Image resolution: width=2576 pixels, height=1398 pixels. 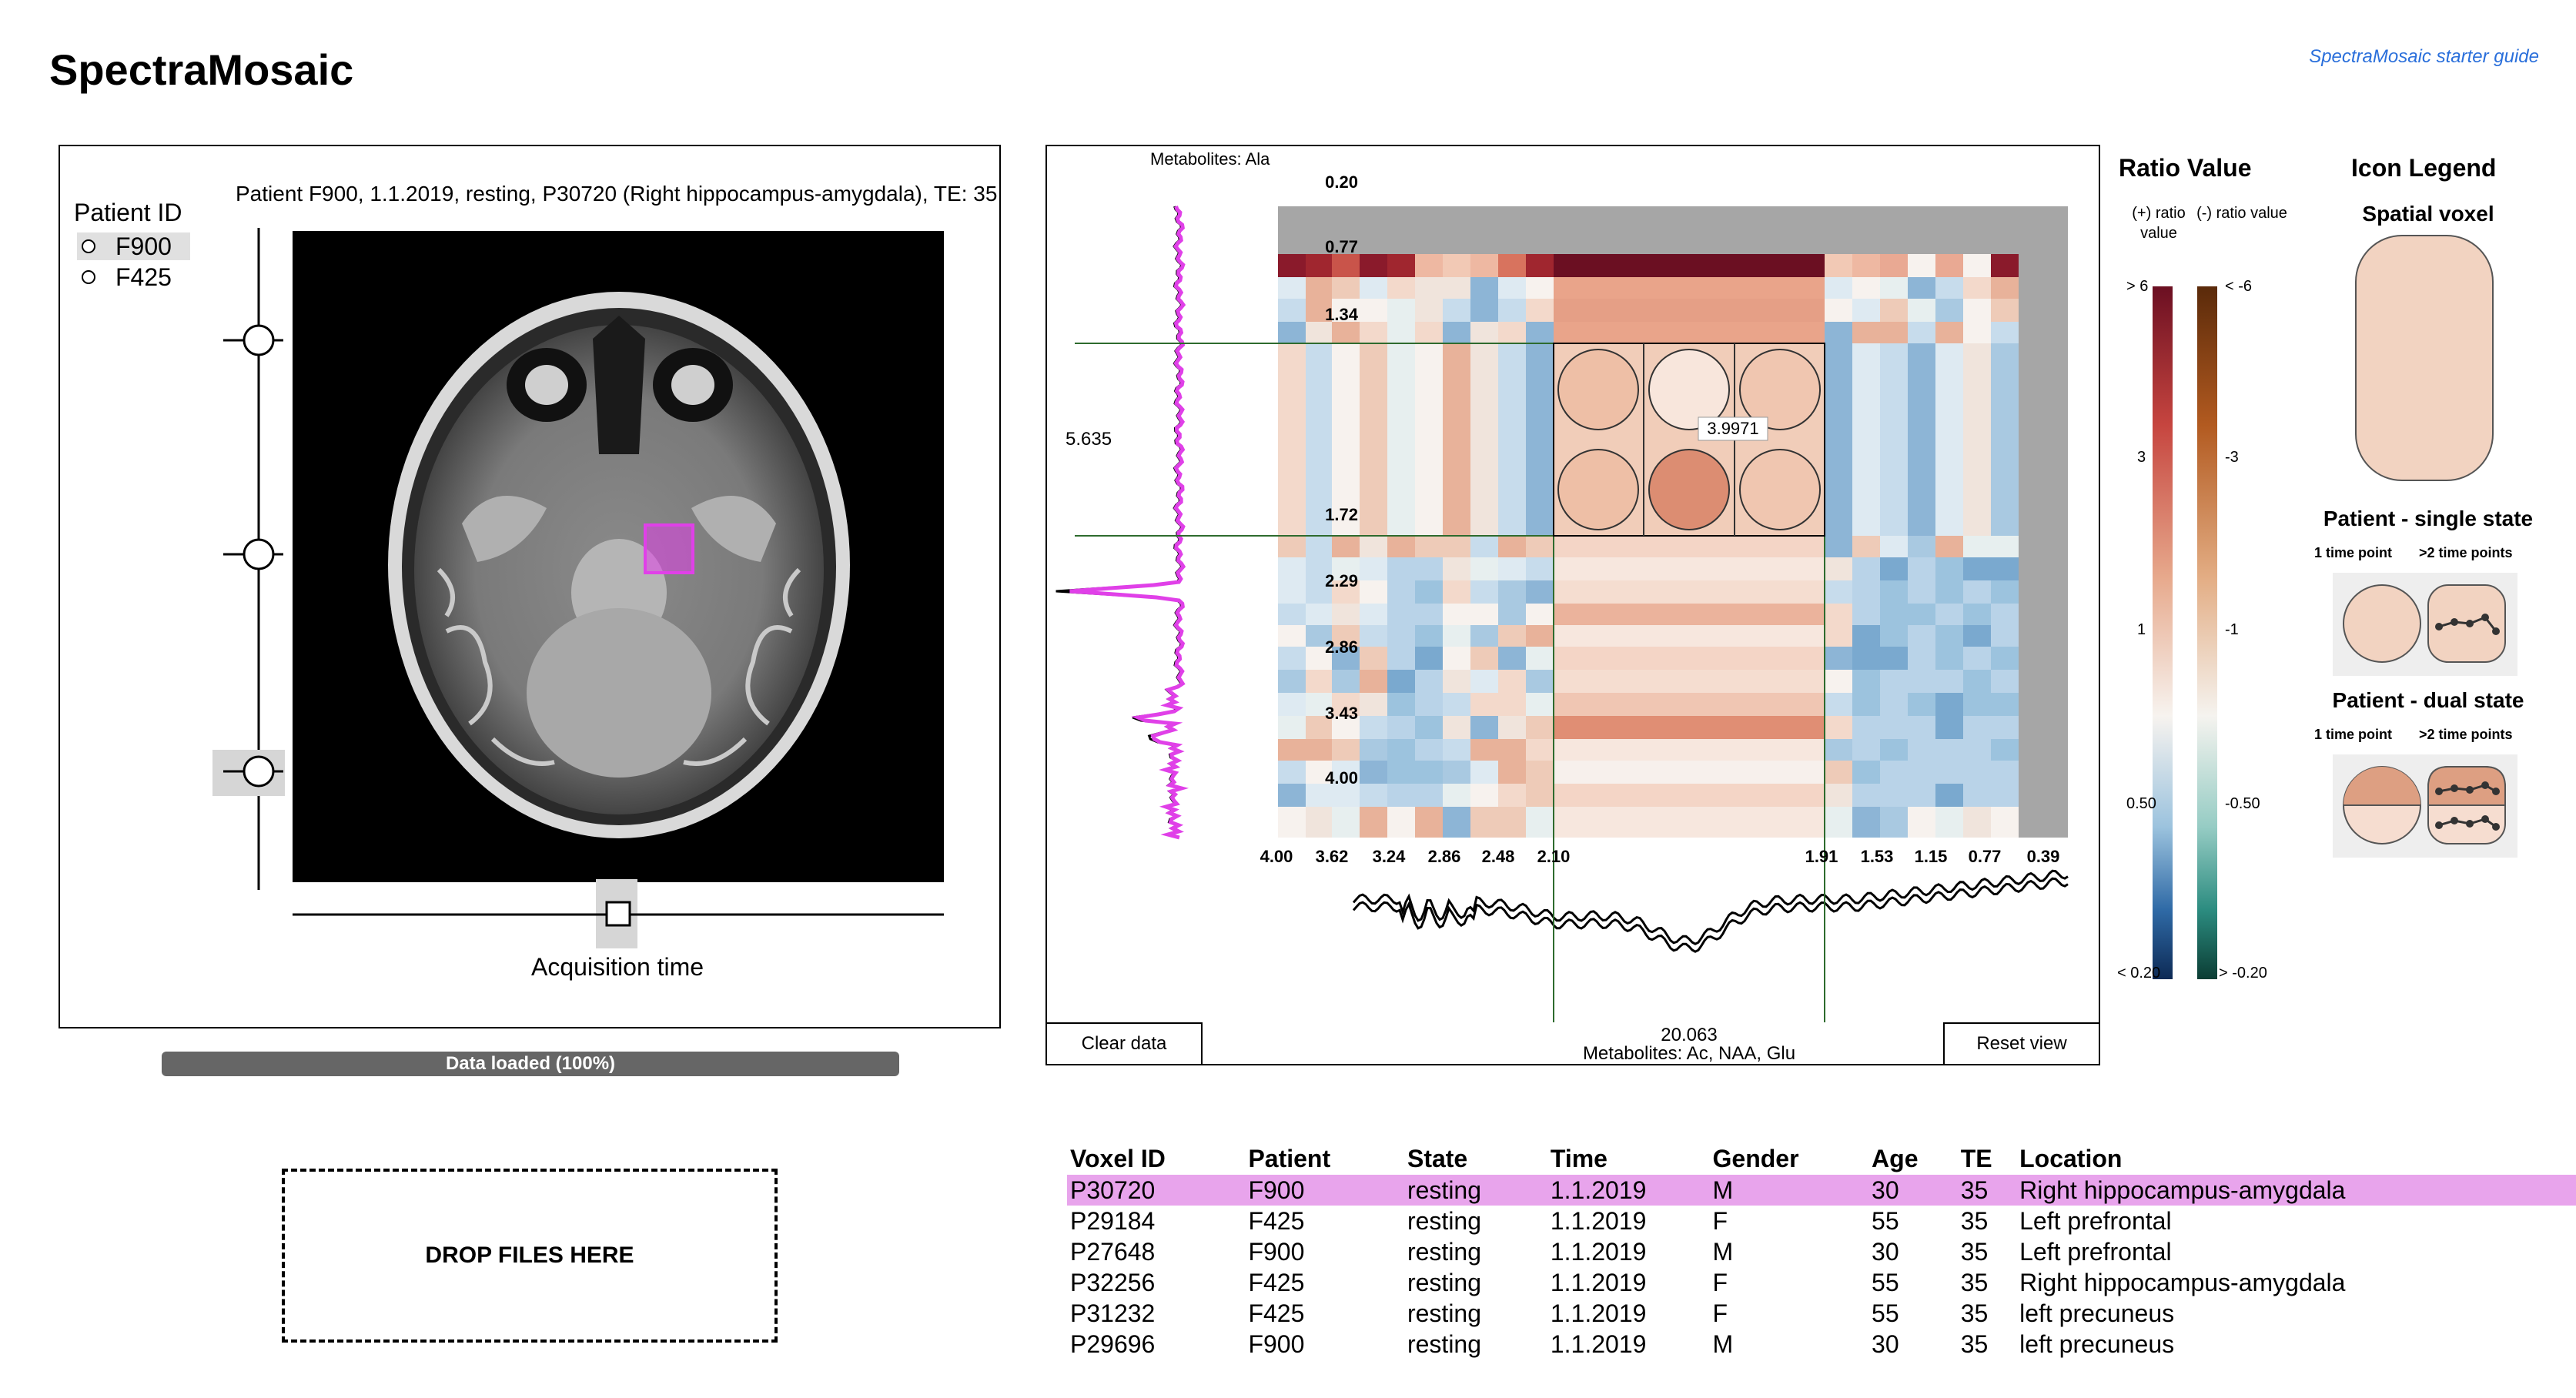 What do you see at coordinates (1289, 1158) in the screenshot?
I see `column-header: Patient` at bounding box center [1289, 1158].